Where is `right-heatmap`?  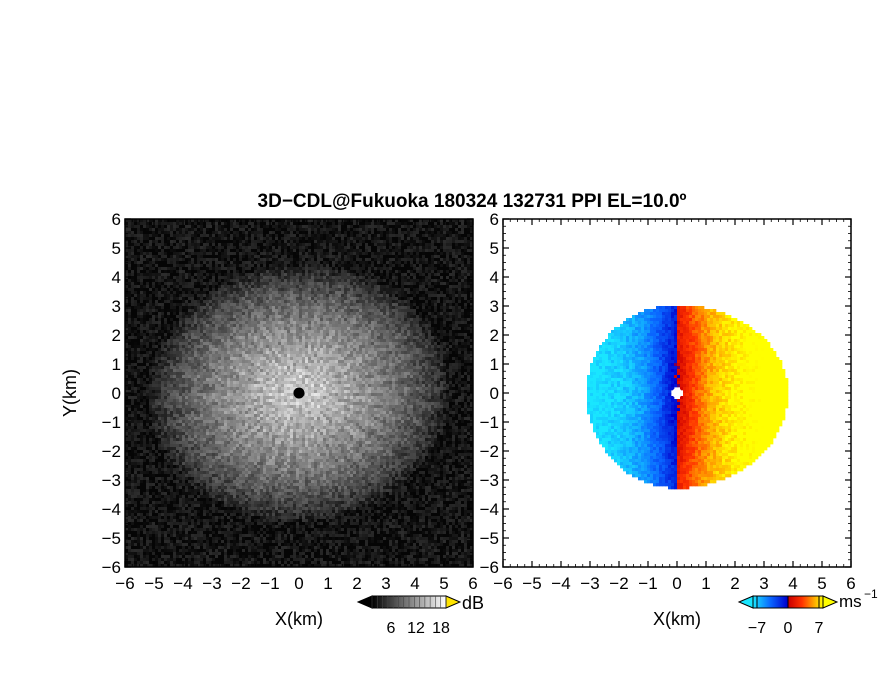
right-heatmap is located at coordinates (688, 398).